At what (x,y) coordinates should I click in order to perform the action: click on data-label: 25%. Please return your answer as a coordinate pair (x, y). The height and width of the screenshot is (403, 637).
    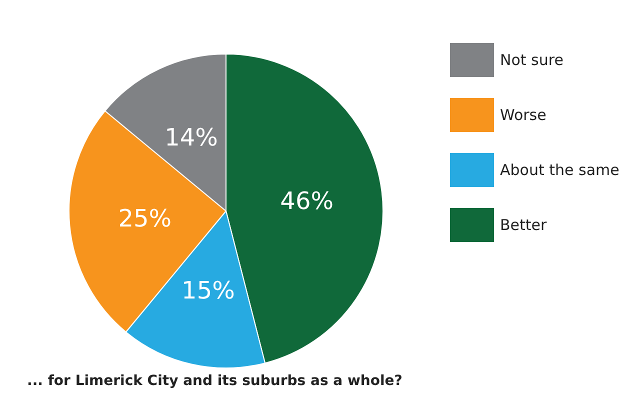
    Looking at the image, I should click on (145, 218).